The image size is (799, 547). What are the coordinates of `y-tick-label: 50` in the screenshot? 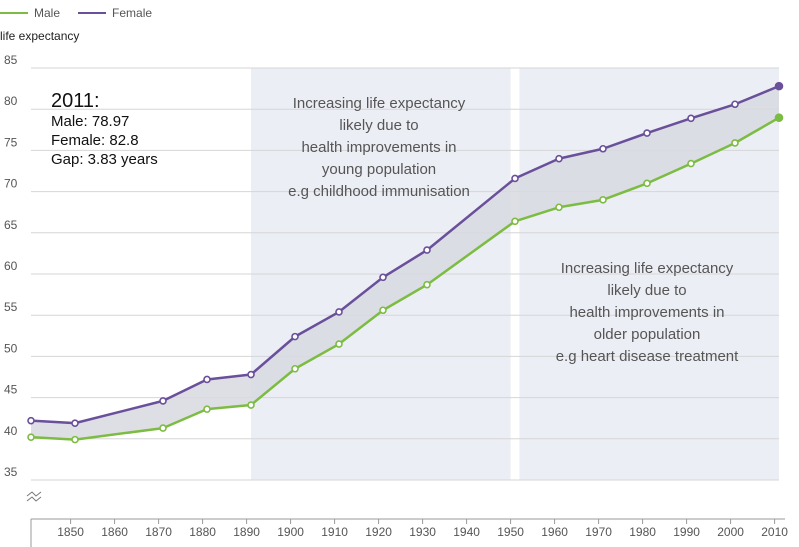 It's located at (11, 348).